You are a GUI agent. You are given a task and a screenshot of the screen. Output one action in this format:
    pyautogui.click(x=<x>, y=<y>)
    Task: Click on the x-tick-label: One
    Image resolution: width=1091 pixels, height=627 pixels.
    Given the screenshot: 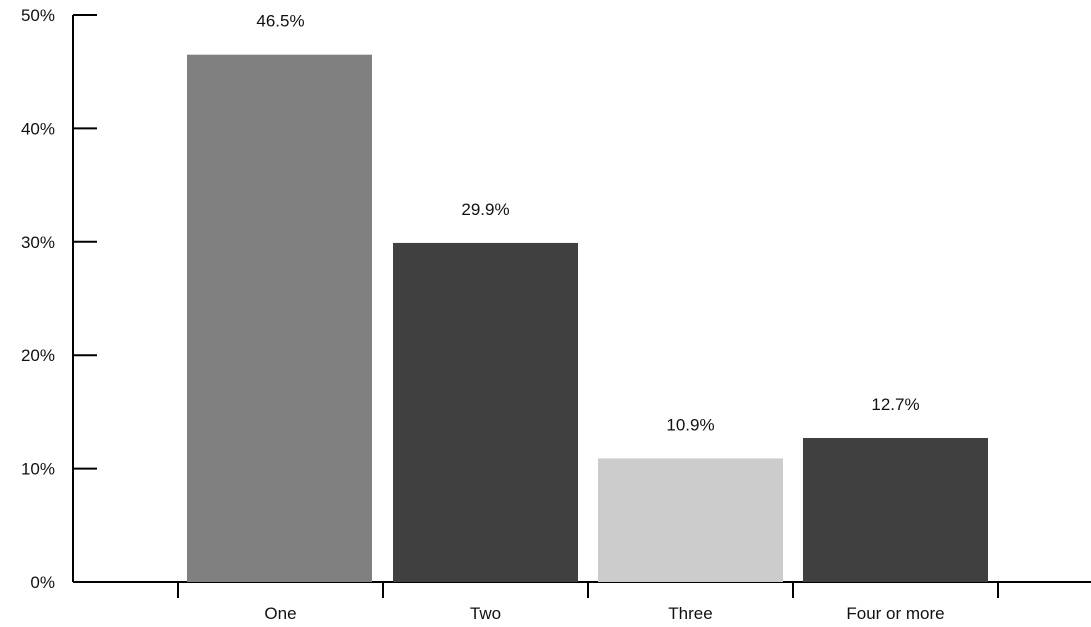 What is the action you would take?
    pyautogui.click(x=280, y=613)
    